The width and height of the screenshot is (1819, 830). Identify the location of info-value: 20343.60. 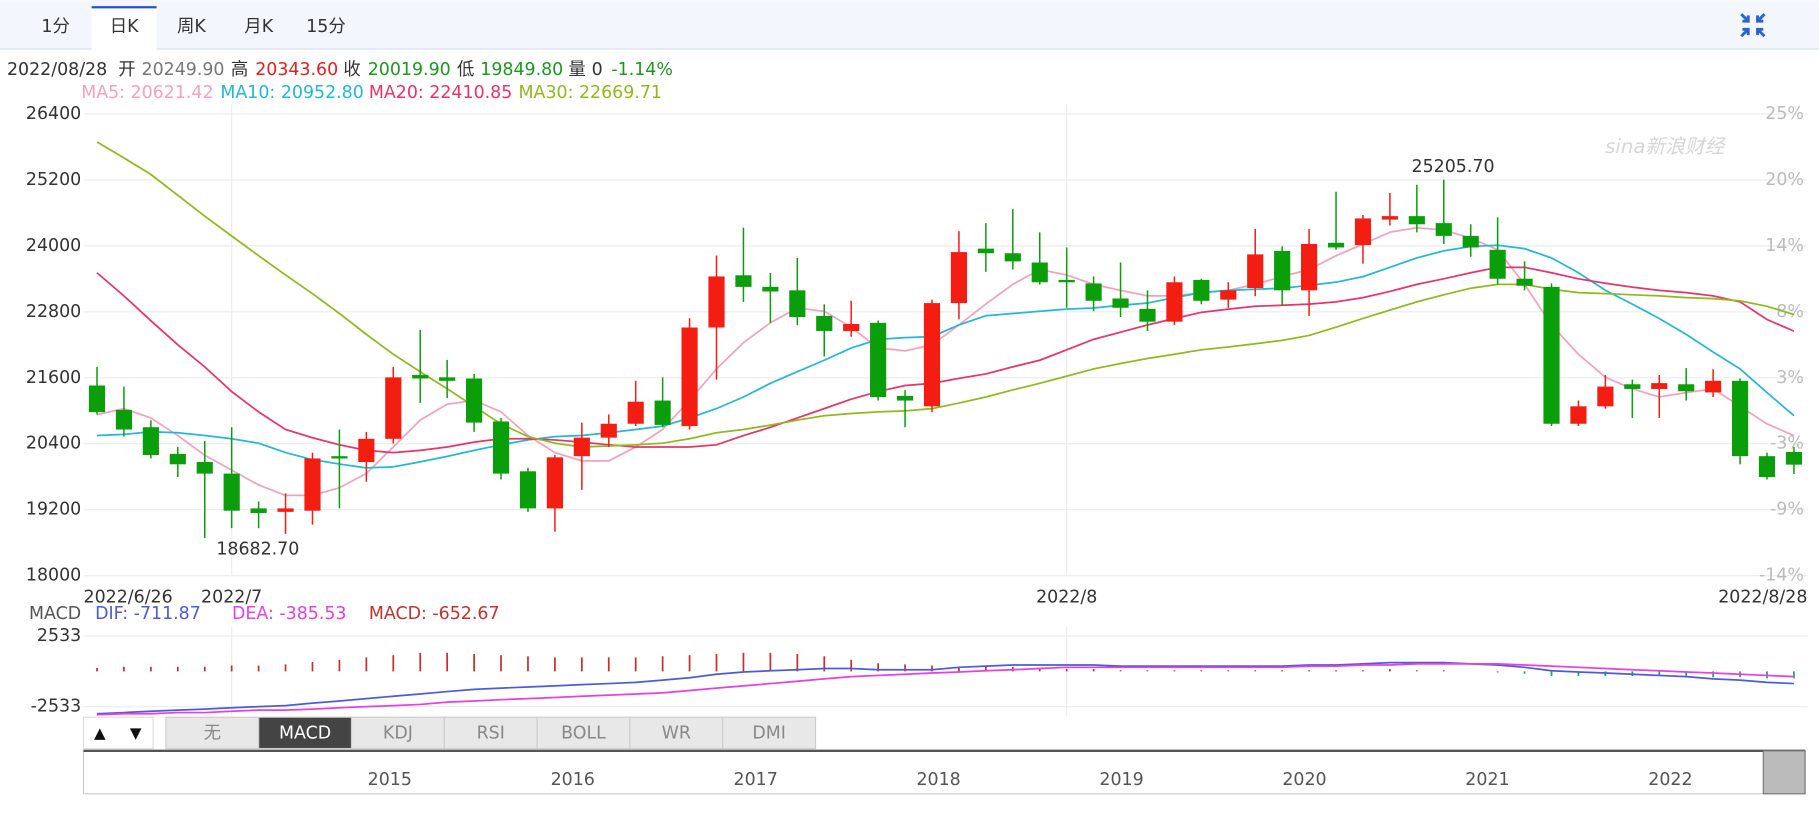
(296, 70).